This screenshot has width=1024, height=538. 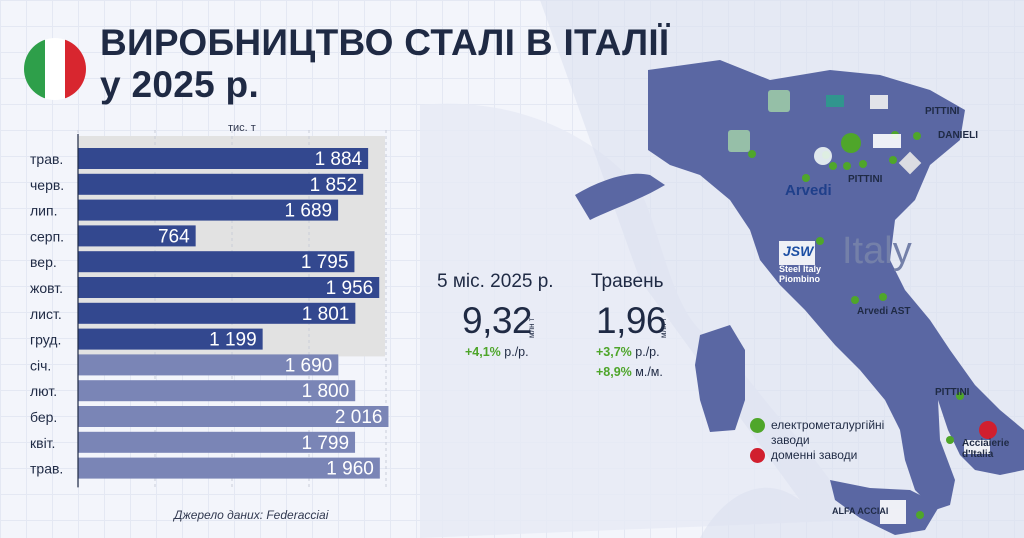 I want to click on legend-electric-plants: електрометалургійні заводи, so click(x=833, y=433).